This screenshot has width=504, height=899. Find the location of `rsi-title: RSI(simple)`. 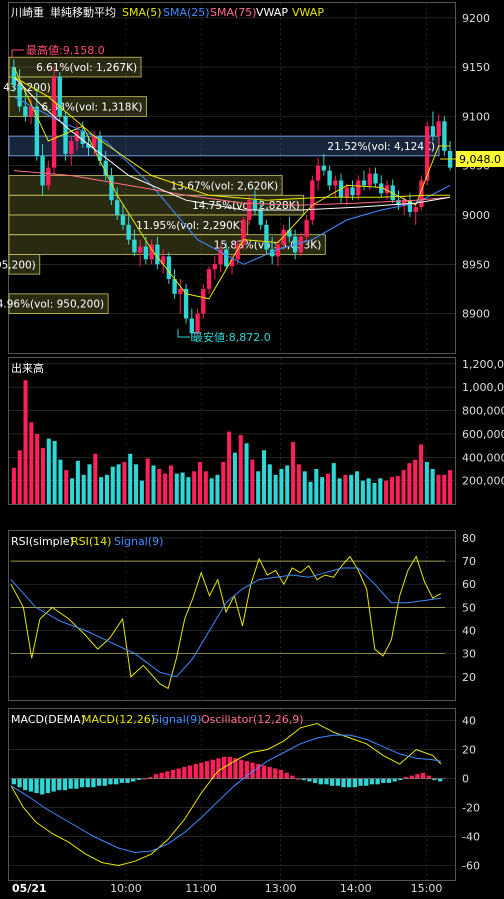

rsi-title: RSI(simple) is located at coordinates (42, 541).